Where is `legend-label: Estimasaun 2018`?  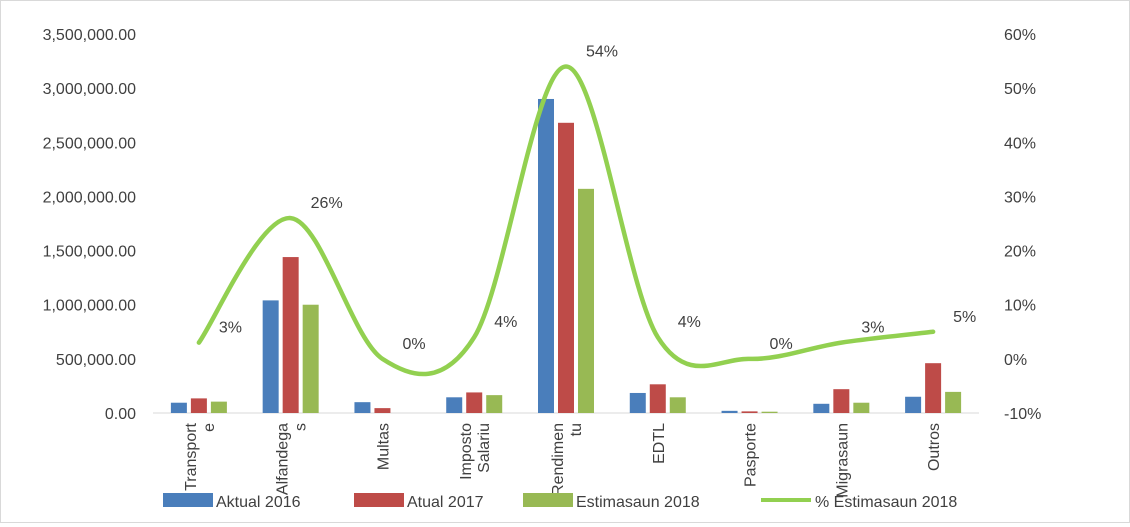
legend-label: Estimasaun 2018 is located at coordinates (638, 502).